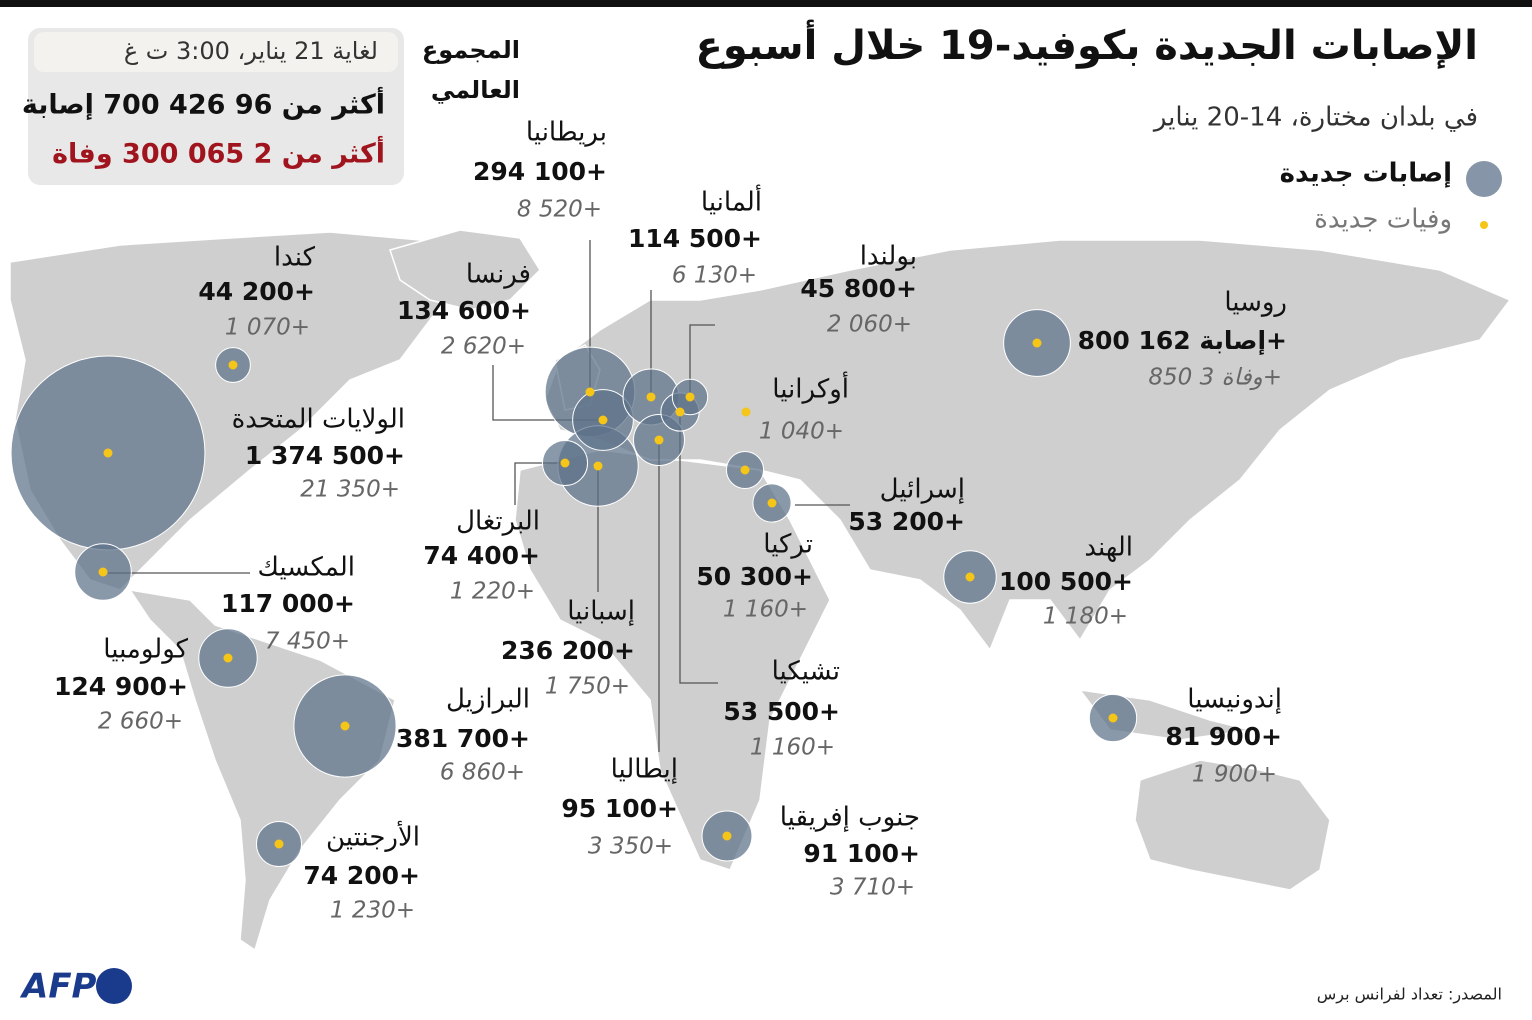 This screenshot has width=1532, height=1020. What do you see at coordinates (587, 687) in the screenshot?
I see `country-deaths: 1 750+` at bounding box center [587, 687].